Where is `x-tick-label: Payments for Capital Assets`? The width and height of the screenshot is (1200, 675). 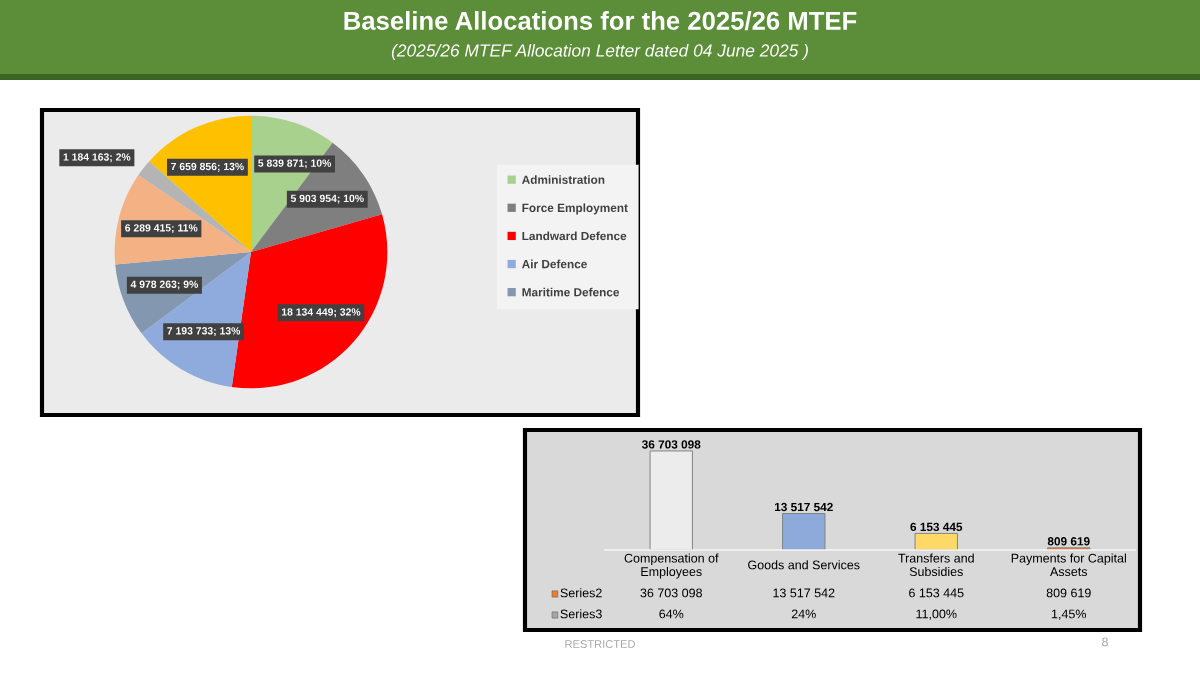
x-tick-label: Payments for Capital Assets is located at coordinates (1068, 565).